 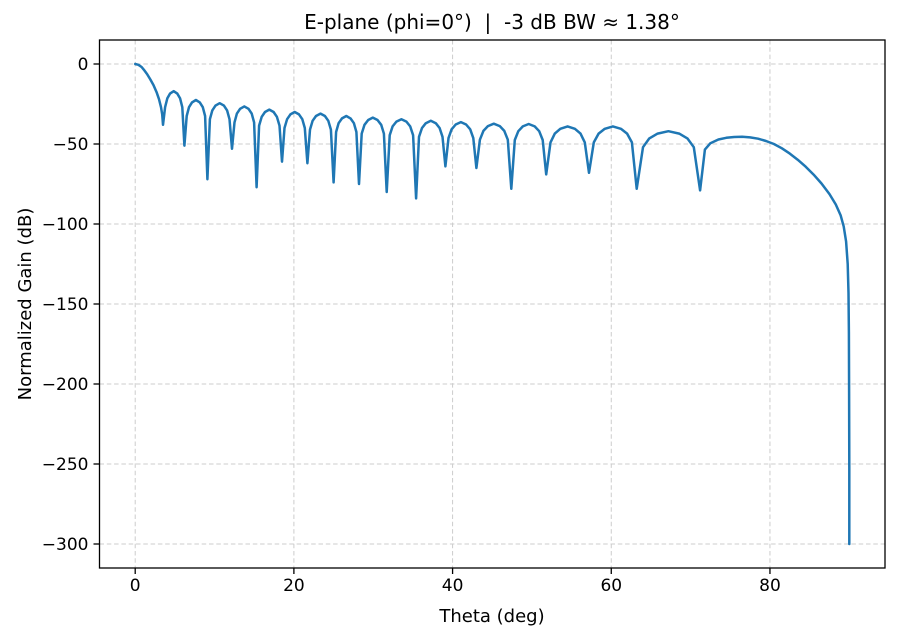 What do you see at coordinates (65, 385) in the screenshot?
I see `y-tick-label: −200` at bounding box center [65, 385].